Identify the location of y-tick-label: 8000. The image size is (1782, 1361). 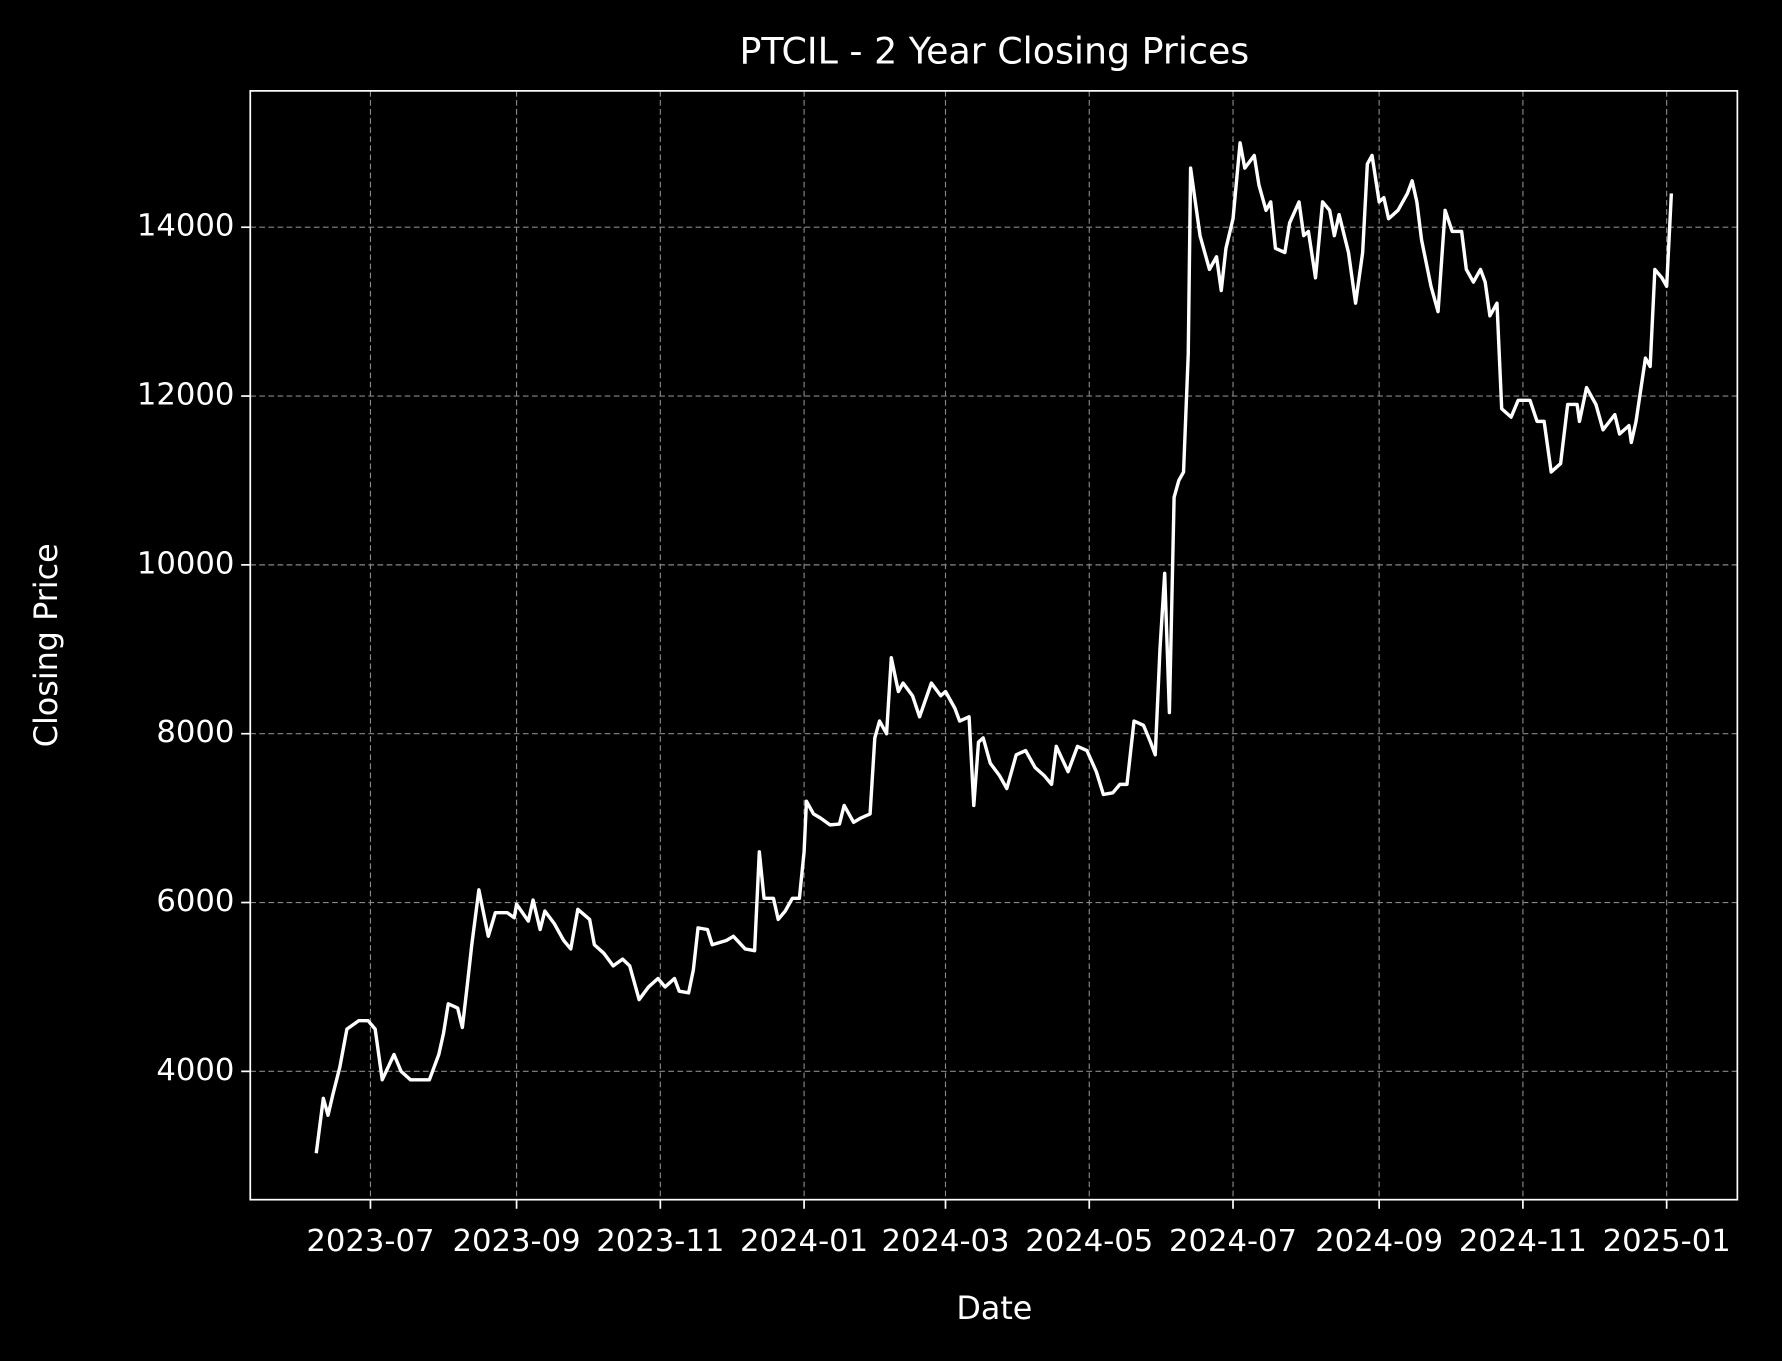
(195, 732).